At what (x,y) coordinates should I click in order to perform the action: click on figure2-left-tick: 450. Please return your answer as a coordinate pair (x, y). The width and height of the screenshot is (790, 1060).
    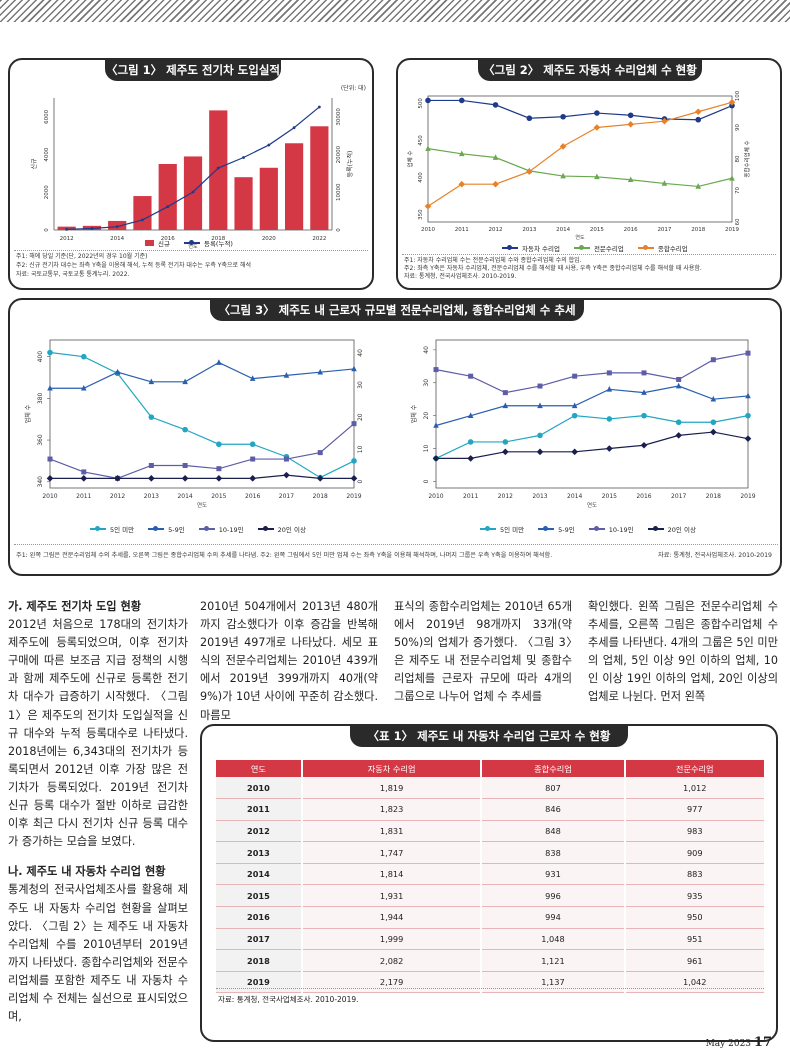
    Looking at the image, I should click on (421, 140).